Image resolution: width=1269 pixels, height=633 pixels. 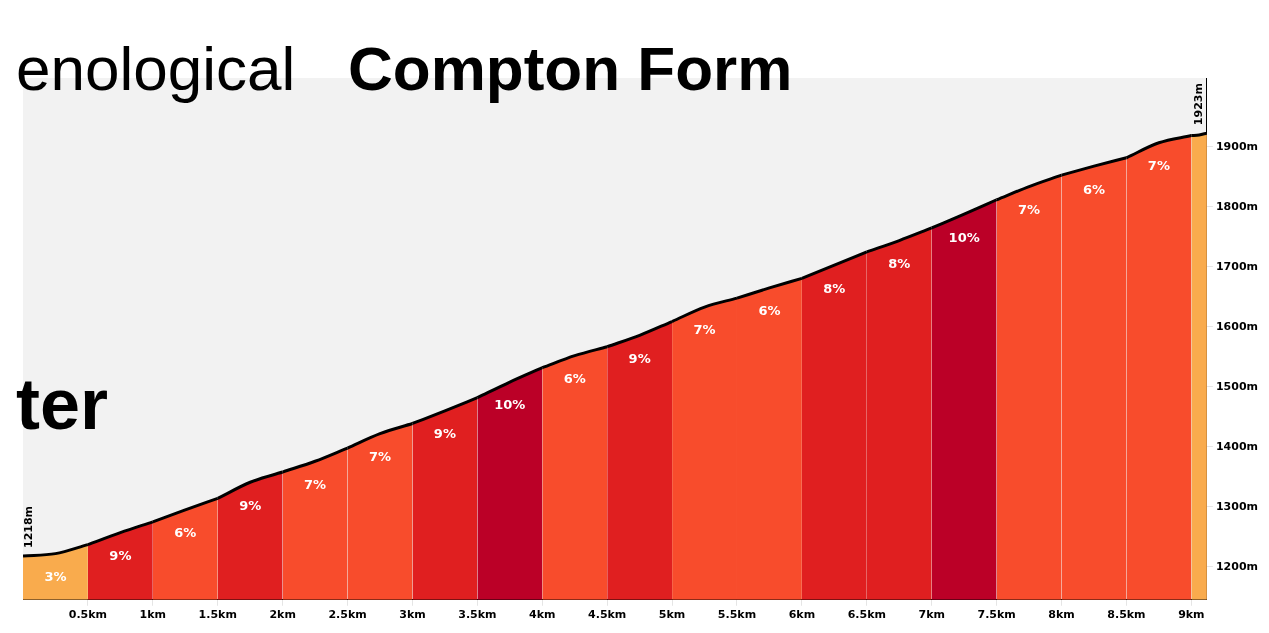 What do you see at coordinates (996, 615) in the screenshot?
I see `x-tick-label: 7.5km` at bounding box center [996, 615].